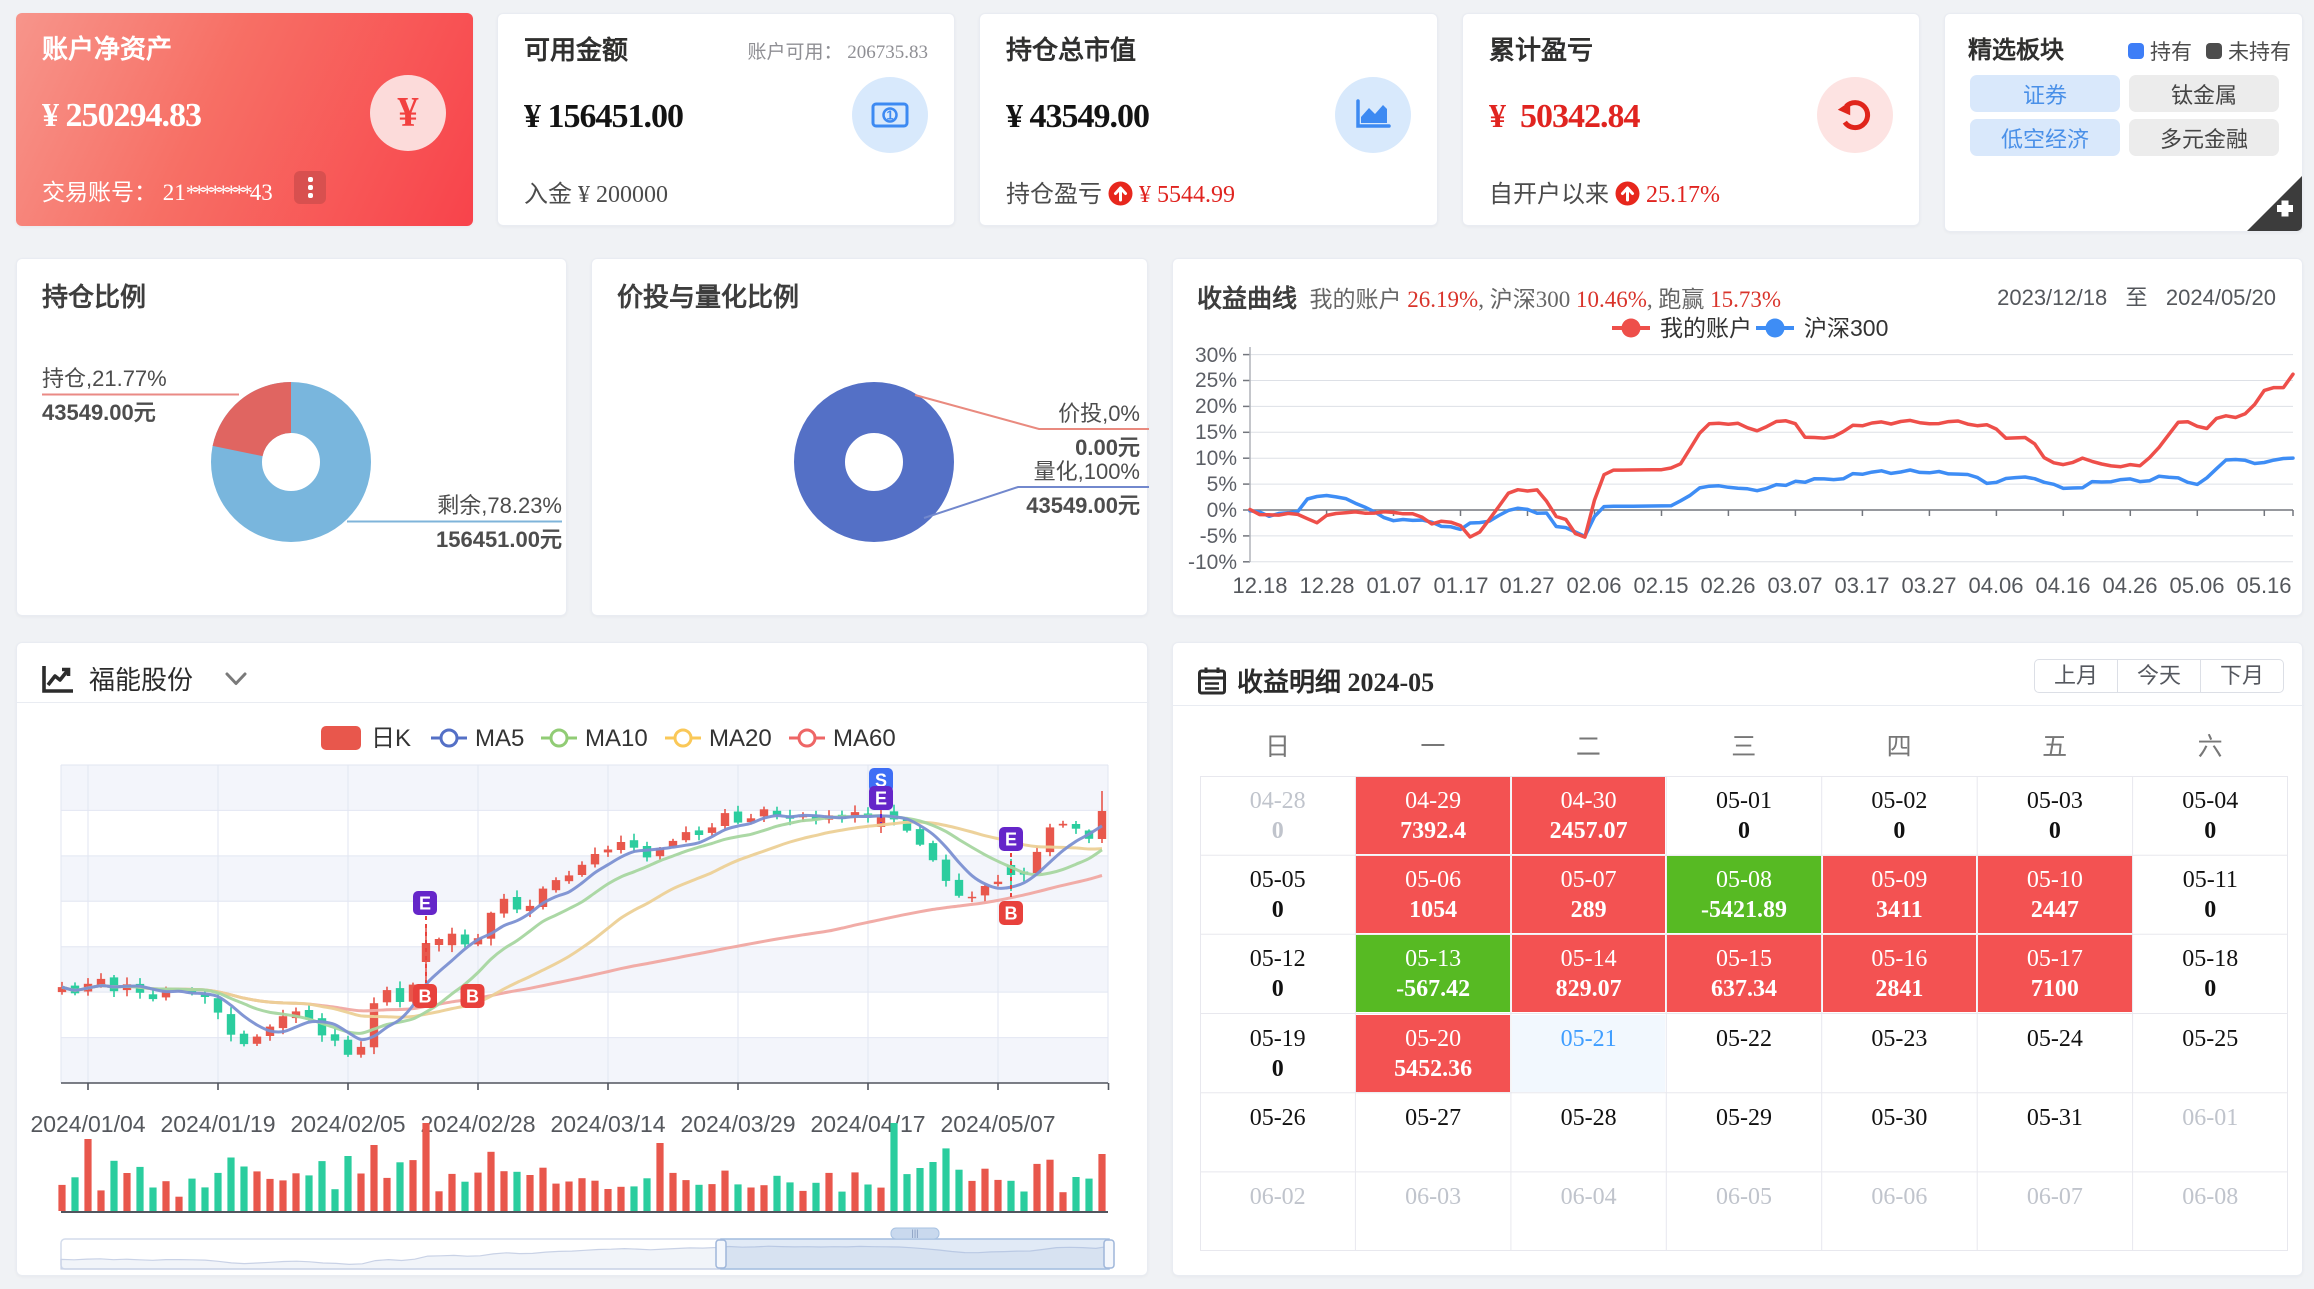 The width and height of the screenshot is (2314, 1289). Describe the element at coordinates (616, 738) in the screenshot. I see `svg-text: MA10` at that location.